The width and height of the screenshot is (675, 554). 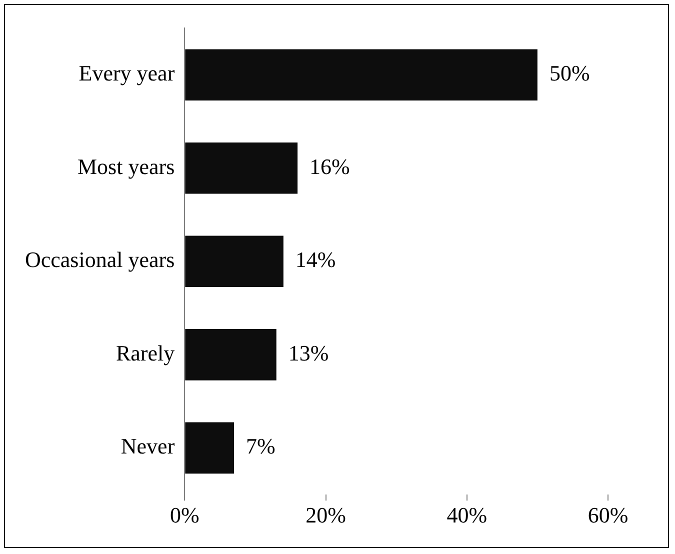 What do you see at coordinates (330, 166) in the screenshot?
I see `data-label: 16%` at bounding box center [330, 166].